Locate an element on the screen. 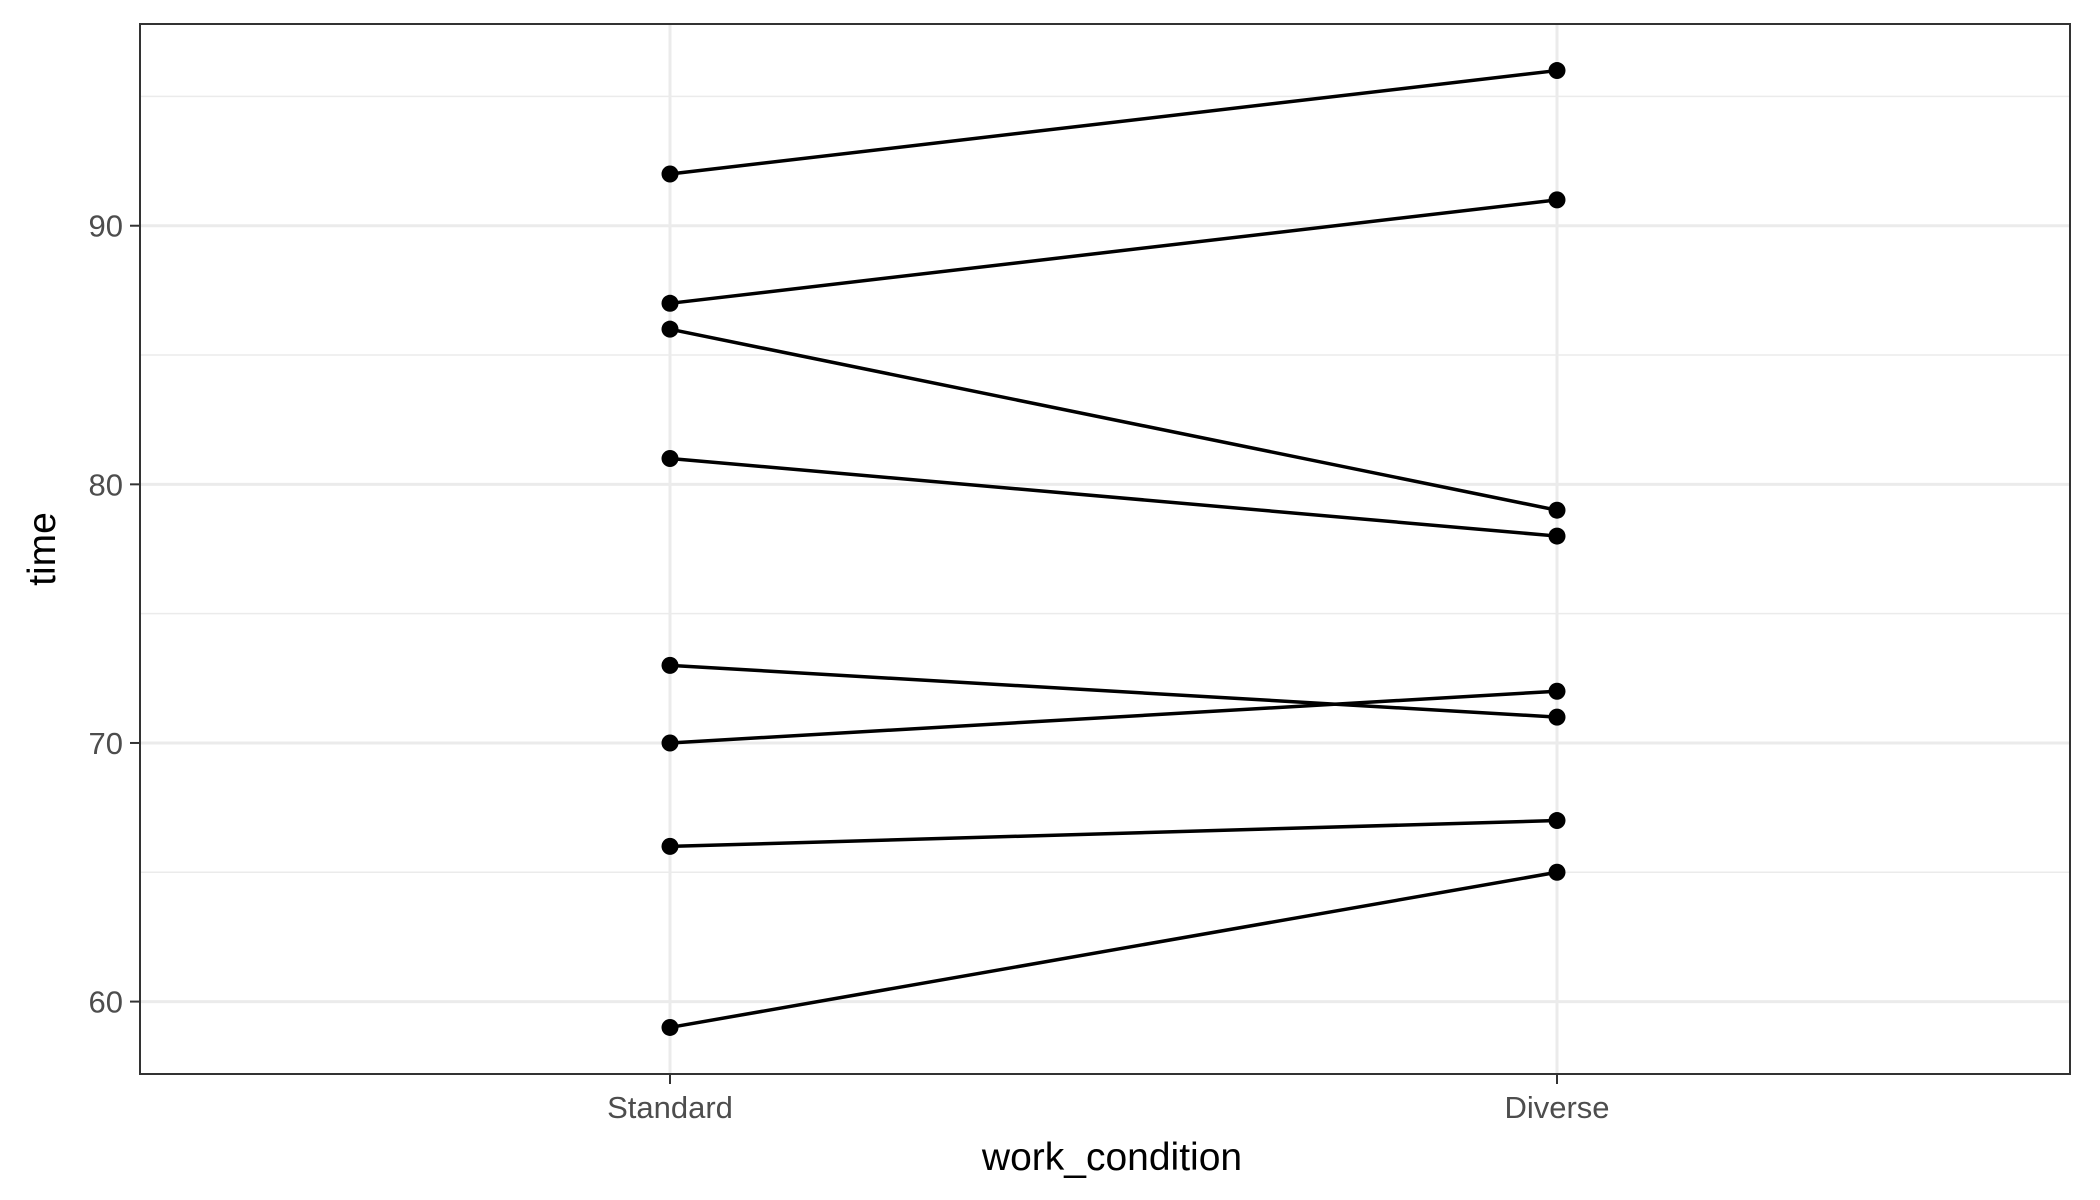 The image size is (2100, 1200). data-point-5-diverse is located at coordinates (1557, 717).